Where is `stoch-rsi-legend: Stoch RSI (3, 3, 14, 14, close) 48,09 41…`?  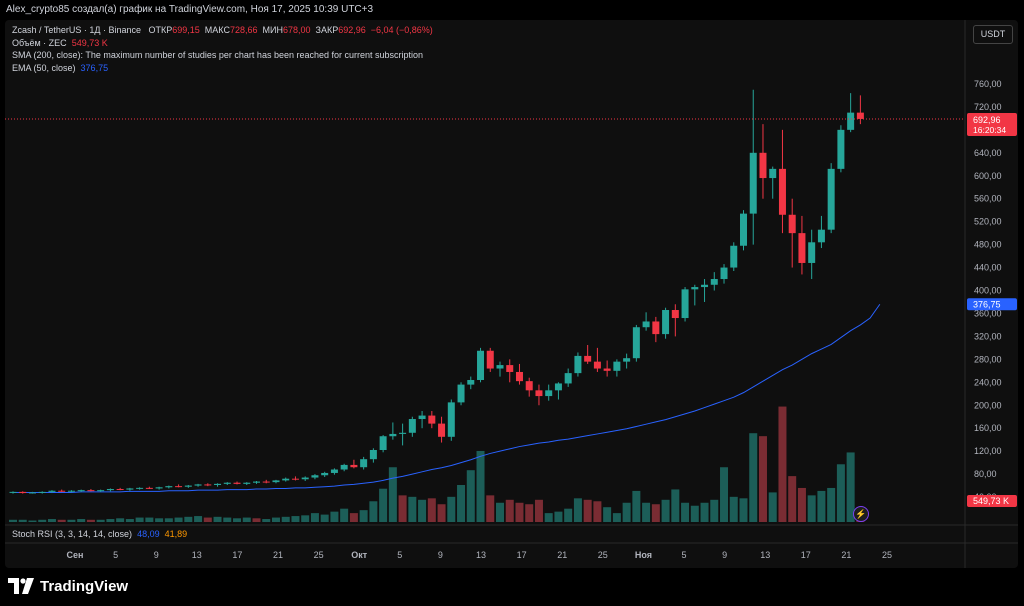 stoch-rsi-legend: Stoch RSI (3, 3, 14, 14, close) 48,09 41… is located at coordinates (99, 534).